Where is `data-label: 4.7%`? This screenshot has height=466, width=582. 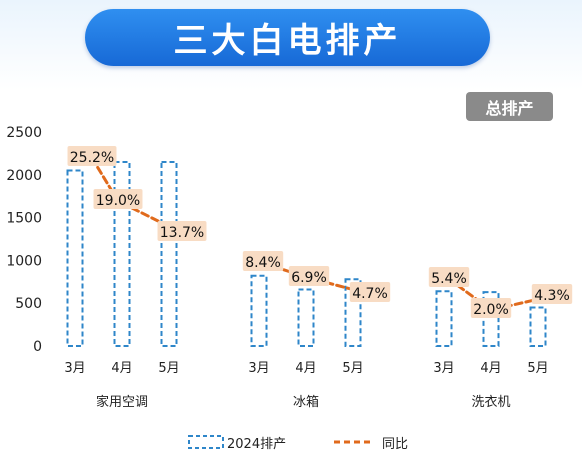
data-label: 4.7% is located at coordinates (370, 294).